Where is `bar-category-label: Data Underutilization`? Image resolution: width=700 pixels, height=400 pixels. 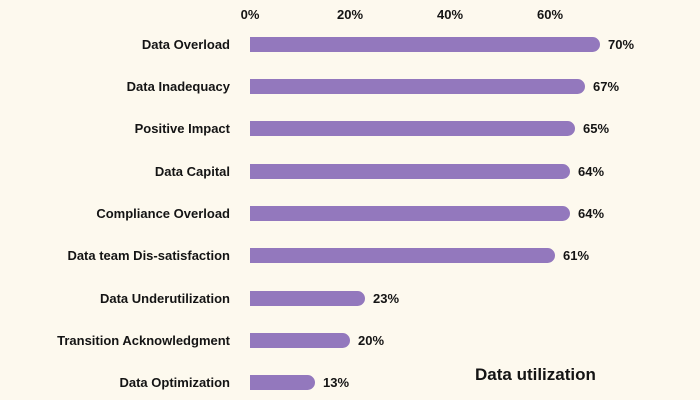
bar-category-label: Data Underutilization is located at coordinates (164, 298).